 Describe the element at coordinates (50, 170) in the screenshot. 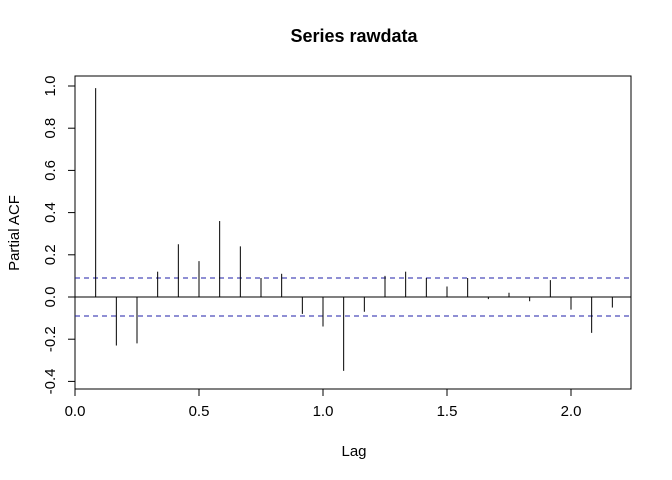

I see `y-tick-label: 0.6` at that location.